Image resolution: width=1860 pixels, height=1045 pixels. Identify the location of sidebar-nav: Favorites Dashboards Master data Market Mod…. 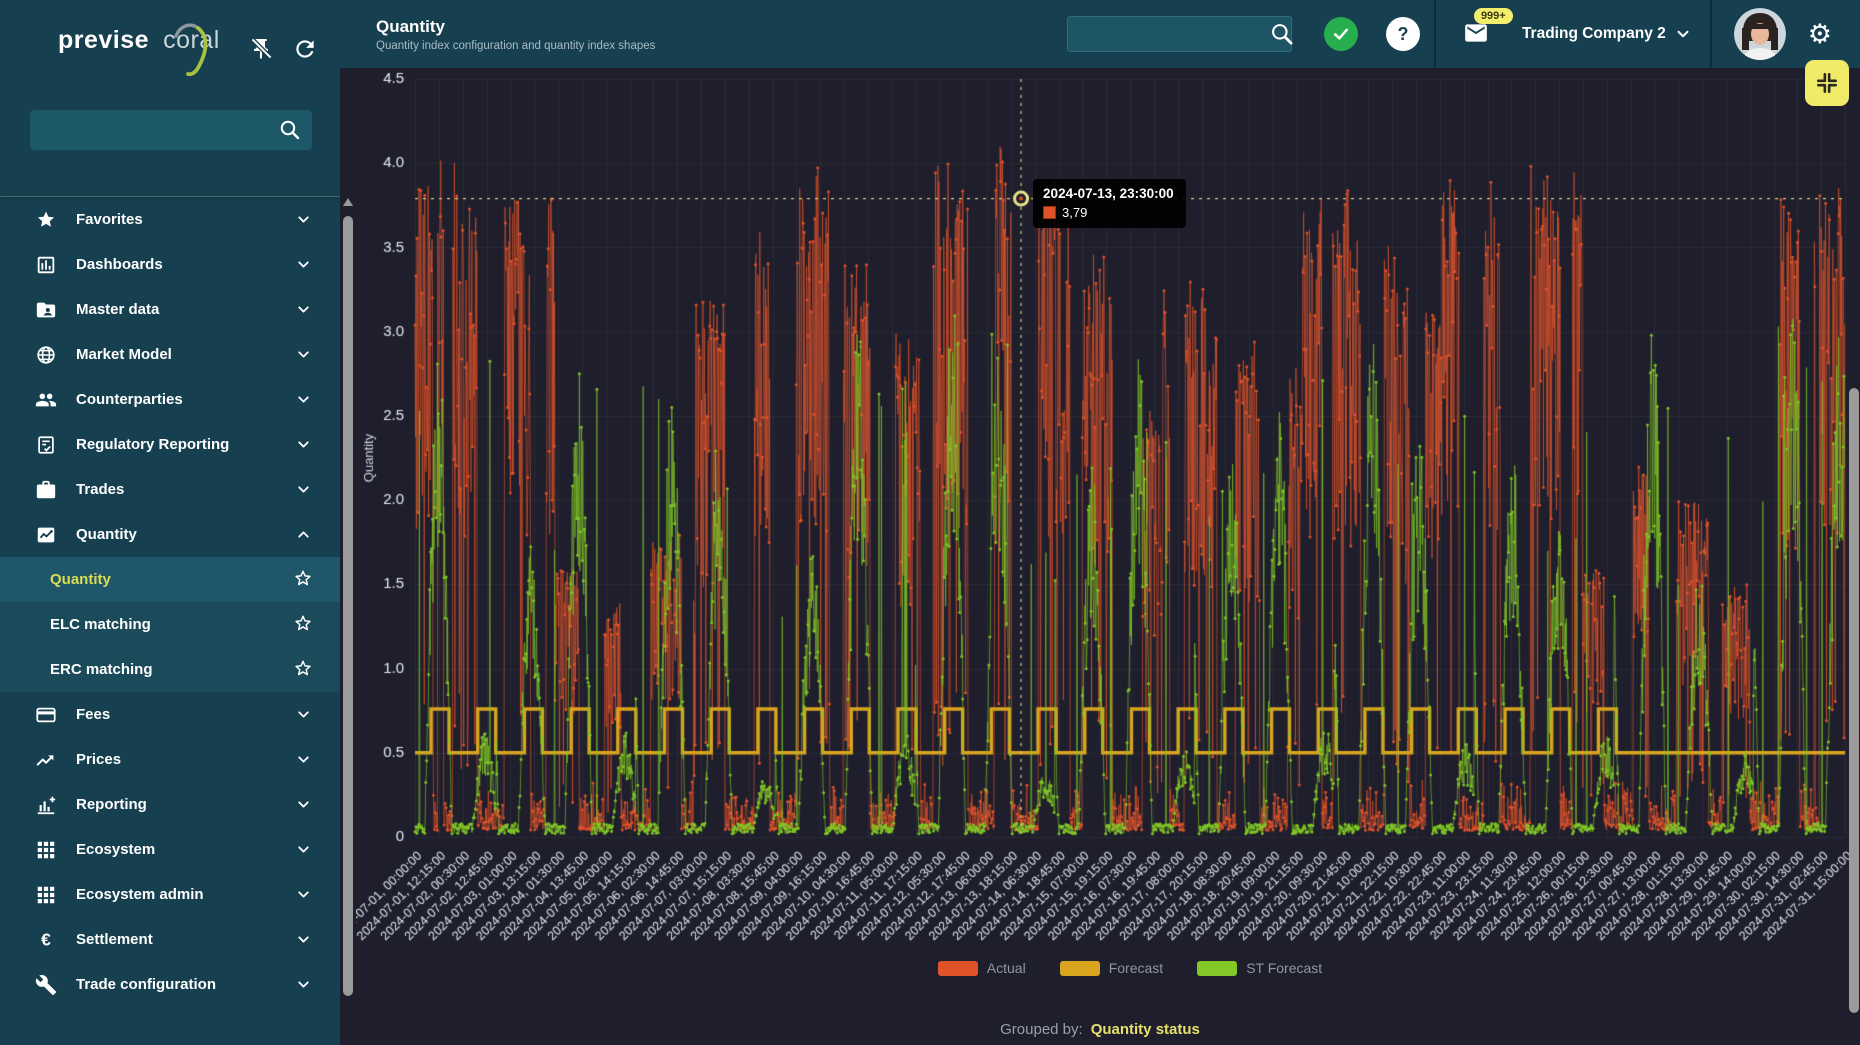
(170, 602).